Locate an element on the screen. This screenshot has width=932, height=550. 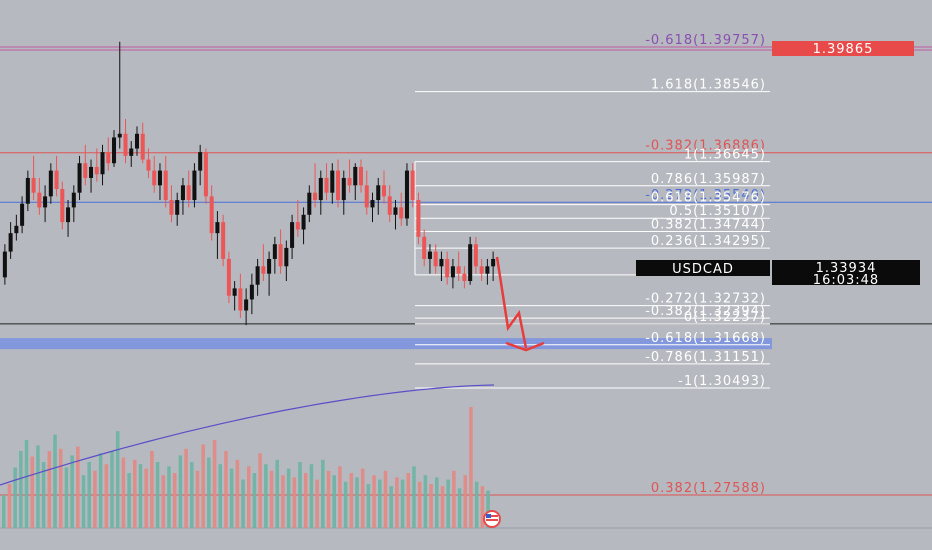
symbol-tag: USDCAD is located at coordinates (703, 269).